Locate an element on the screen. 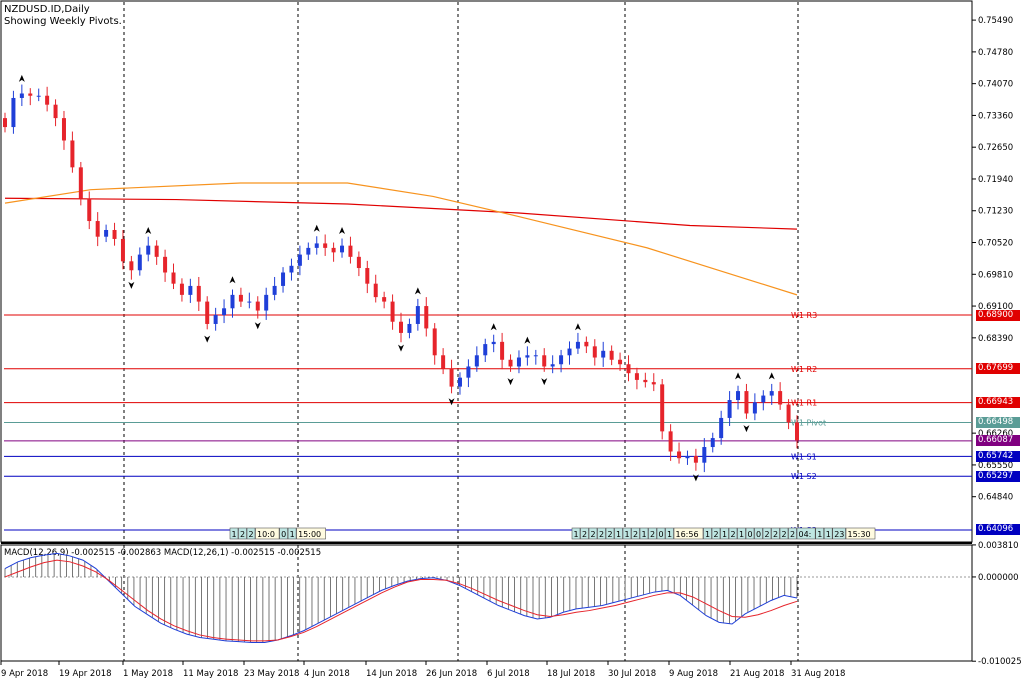  time-label-2-text: 16:56 is located at coordinates (687, 534).